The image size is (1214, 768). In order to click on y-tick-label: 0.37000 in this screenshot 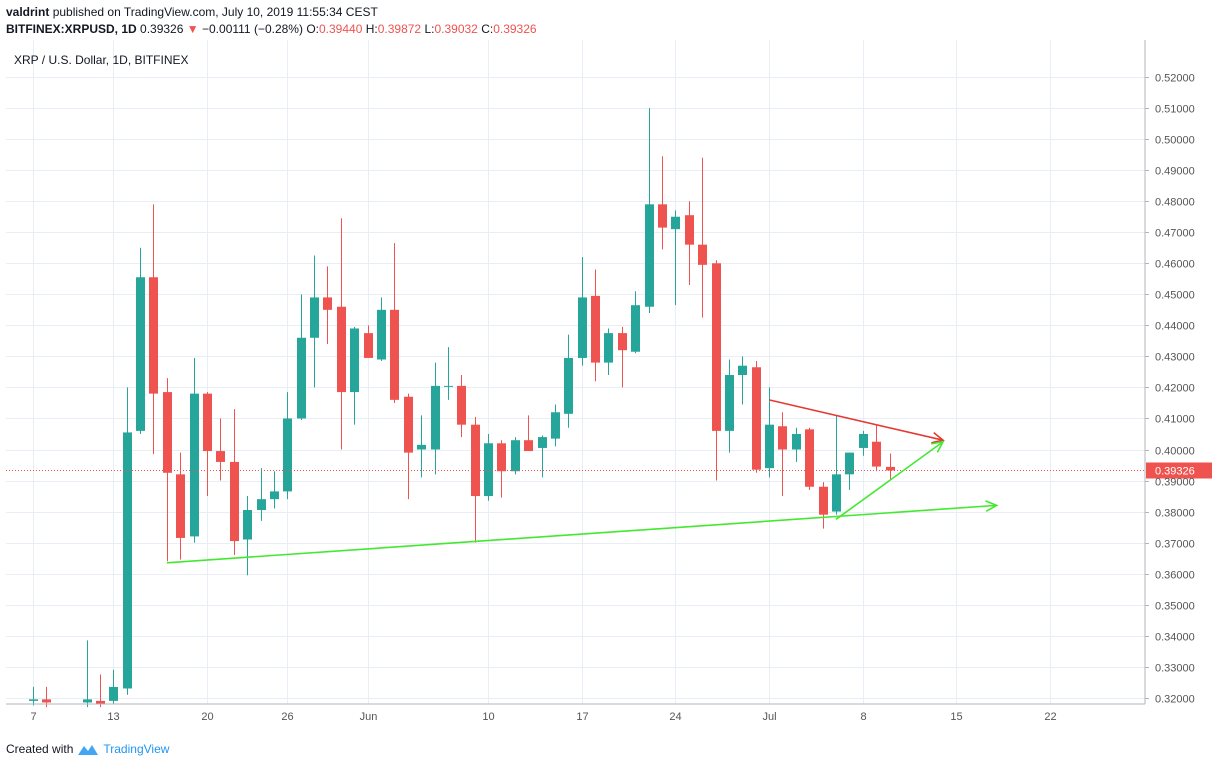, I will do `click(1175, 545)`.